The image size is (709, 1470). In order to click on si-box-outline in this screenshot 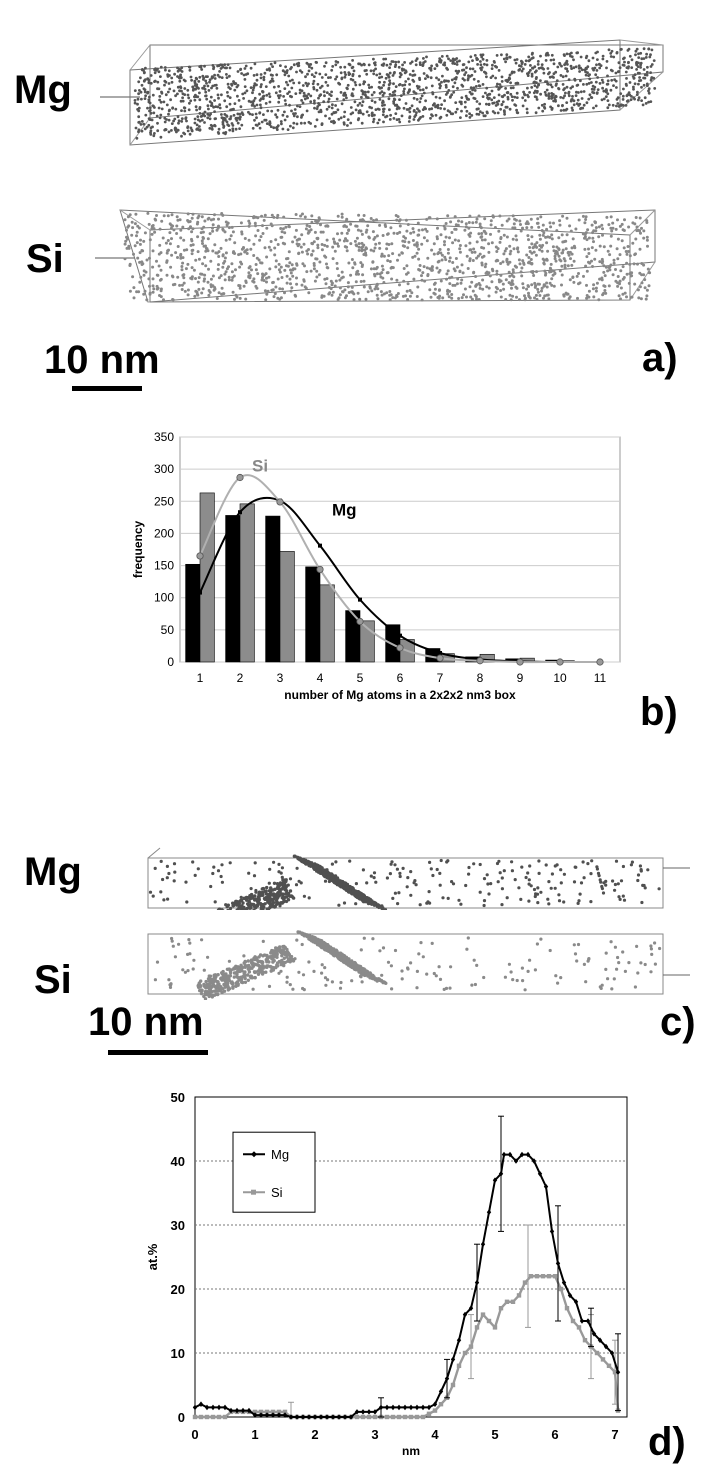, I will do `click(405, 964)`.